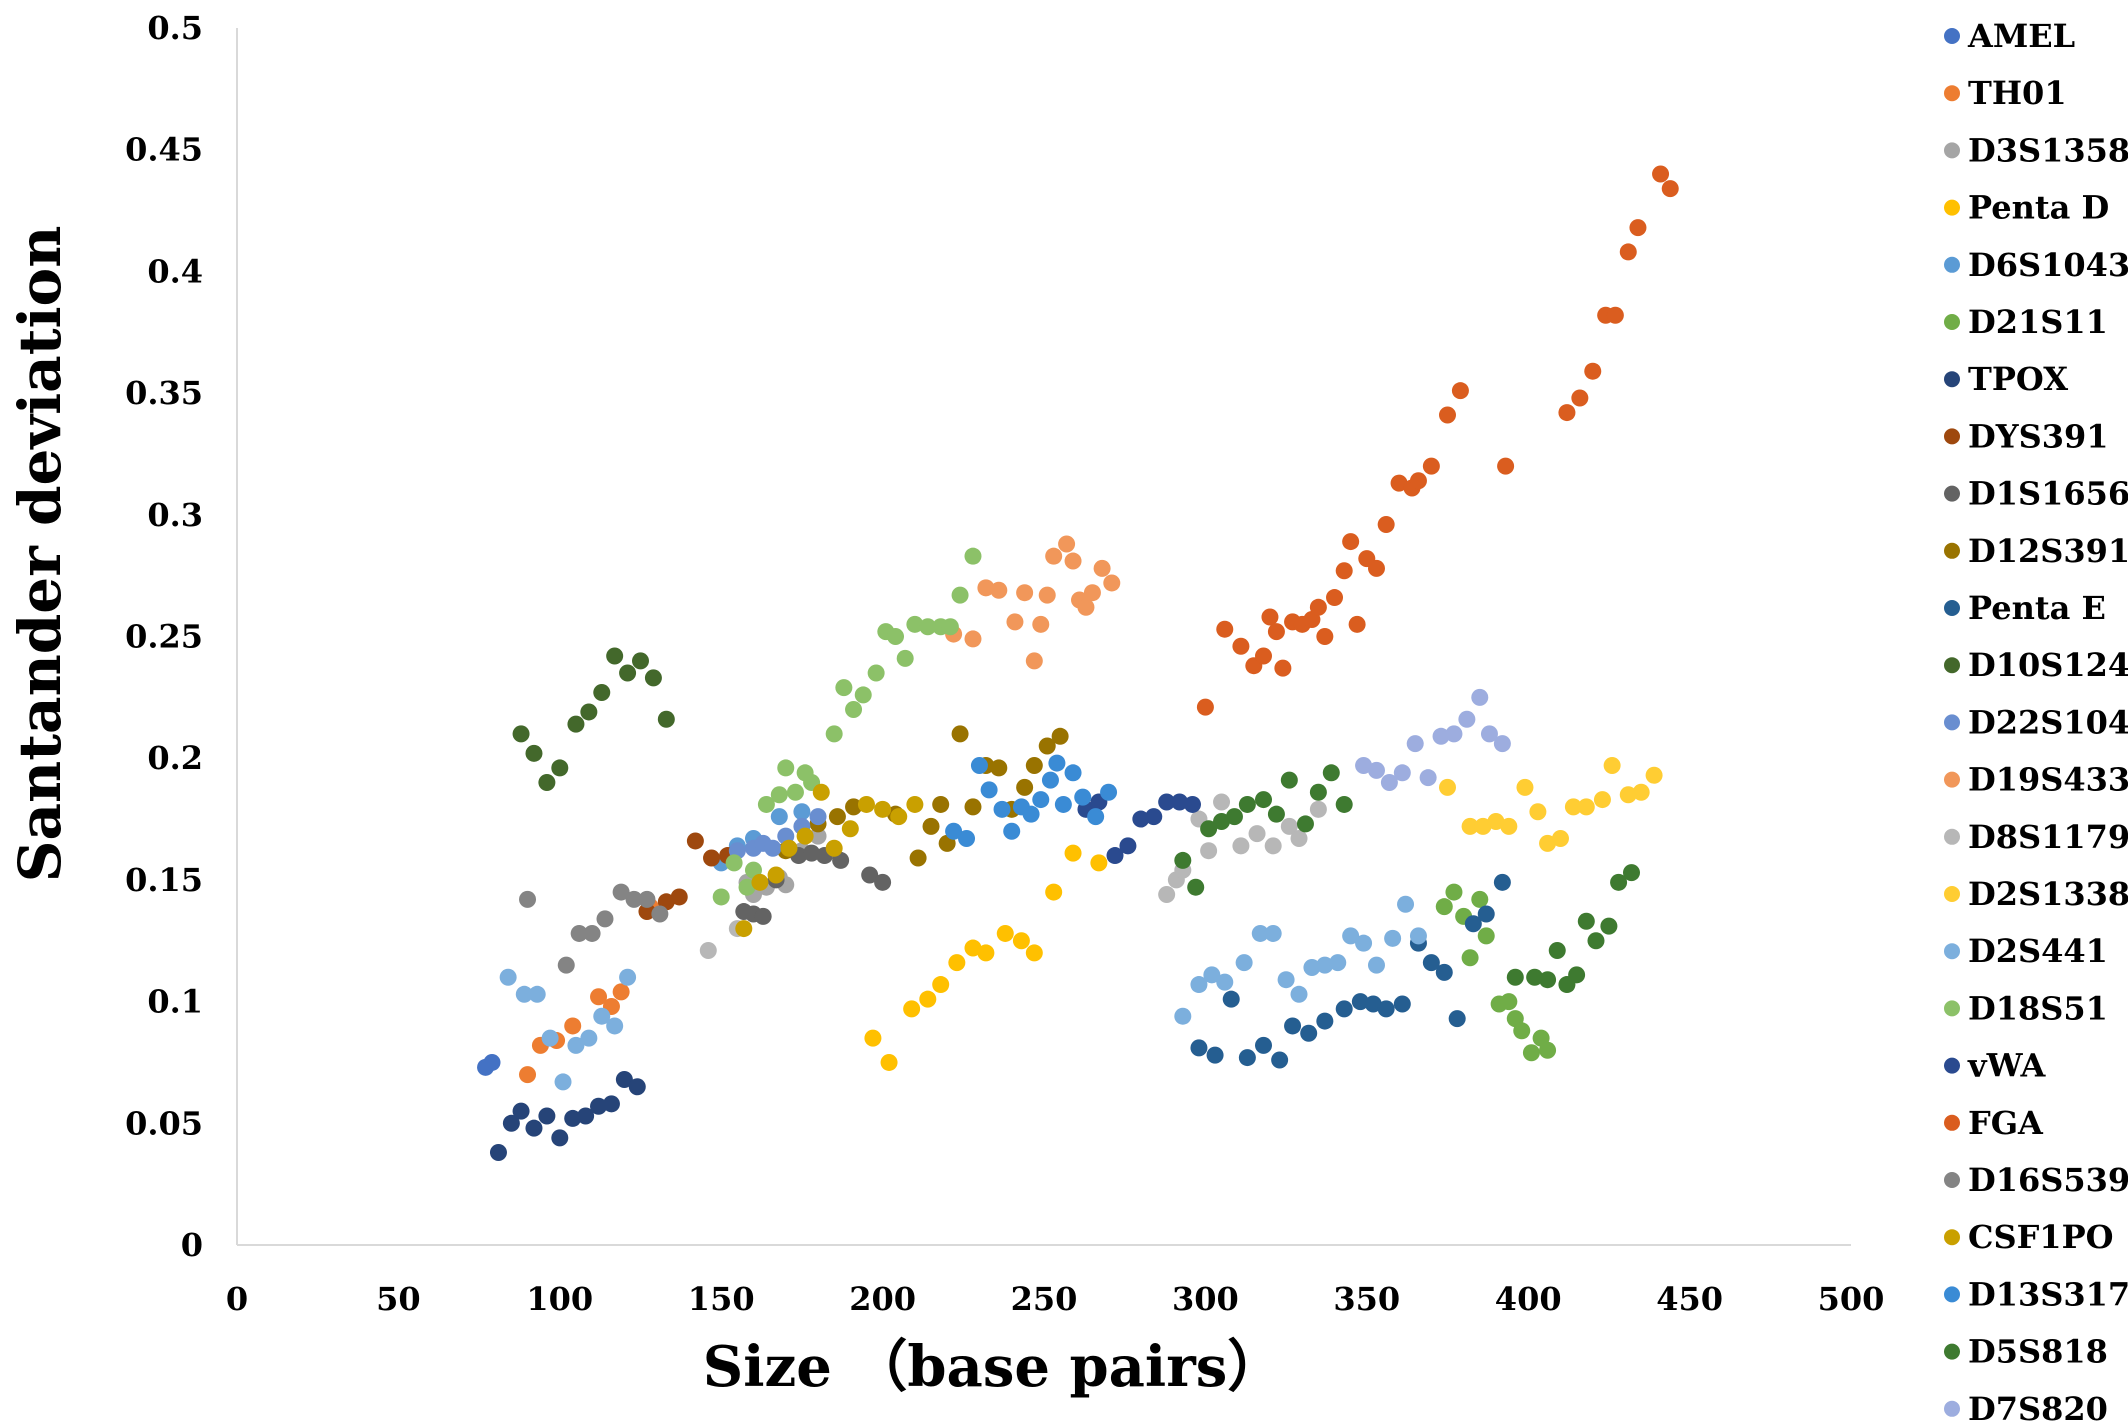  What do you see at coordinates (993, 1367) in the screenshot?
I see `x-axis-title: Size （base pairs）` at bounding box center [993, 1367].